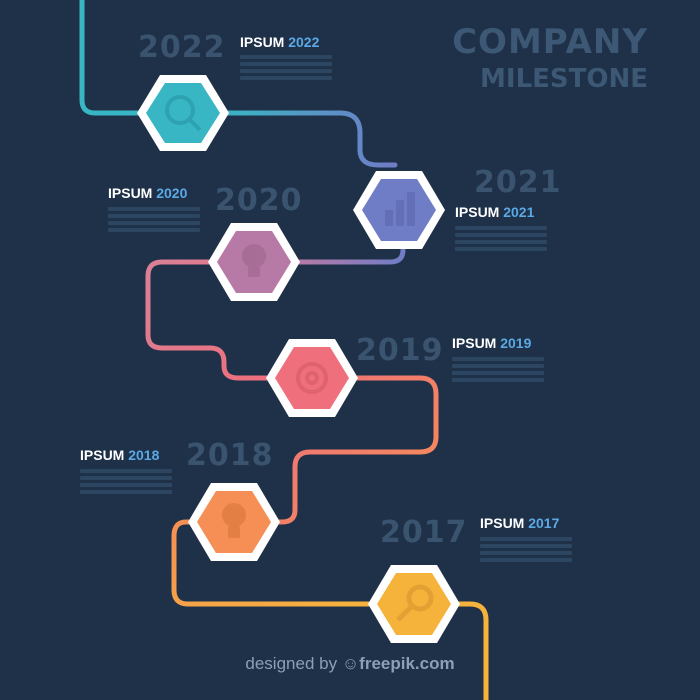 The image size is (700, 700). What do you see at coordinates (407, 663) in the screenshot?
I see `credit-brand: freepik.com` at bounding box center [407, 663].